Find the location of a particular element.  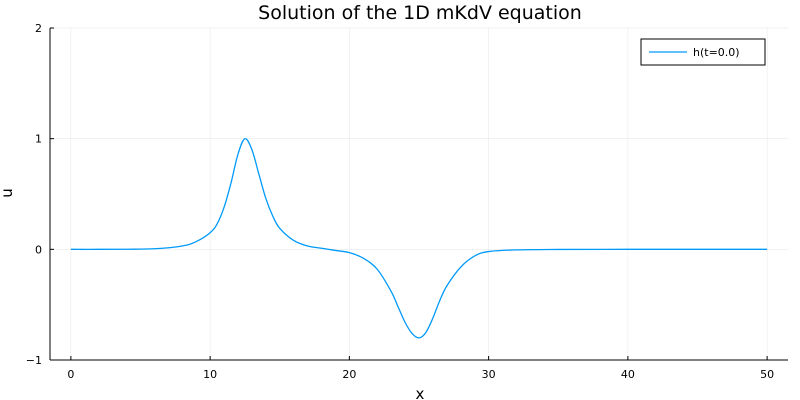

y-tick-label: −1 is located at coordinates (34, 360).